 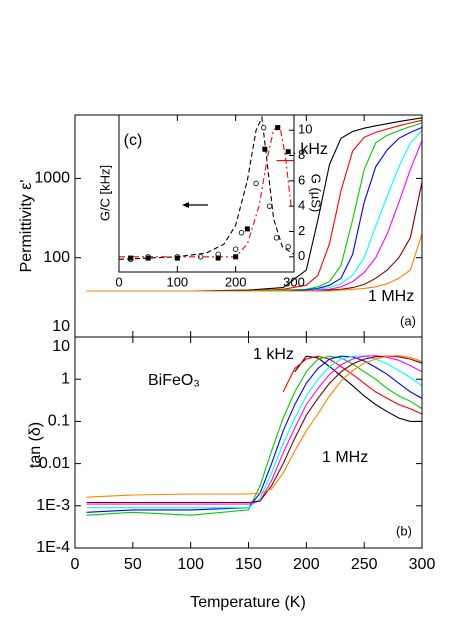 I want to click on x-axis-label: Temperature (K), so click(x=248, y=602).